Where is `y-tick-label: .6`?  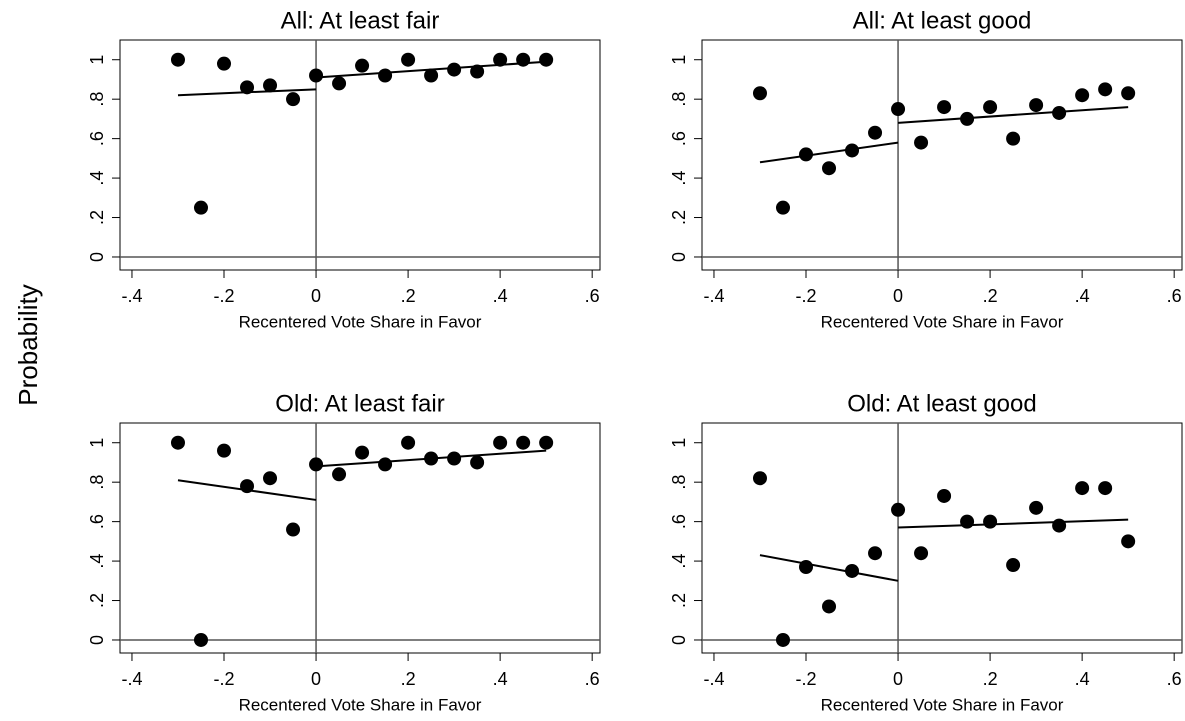
y-tick-label: .6 is located at coordinates (679, 138).